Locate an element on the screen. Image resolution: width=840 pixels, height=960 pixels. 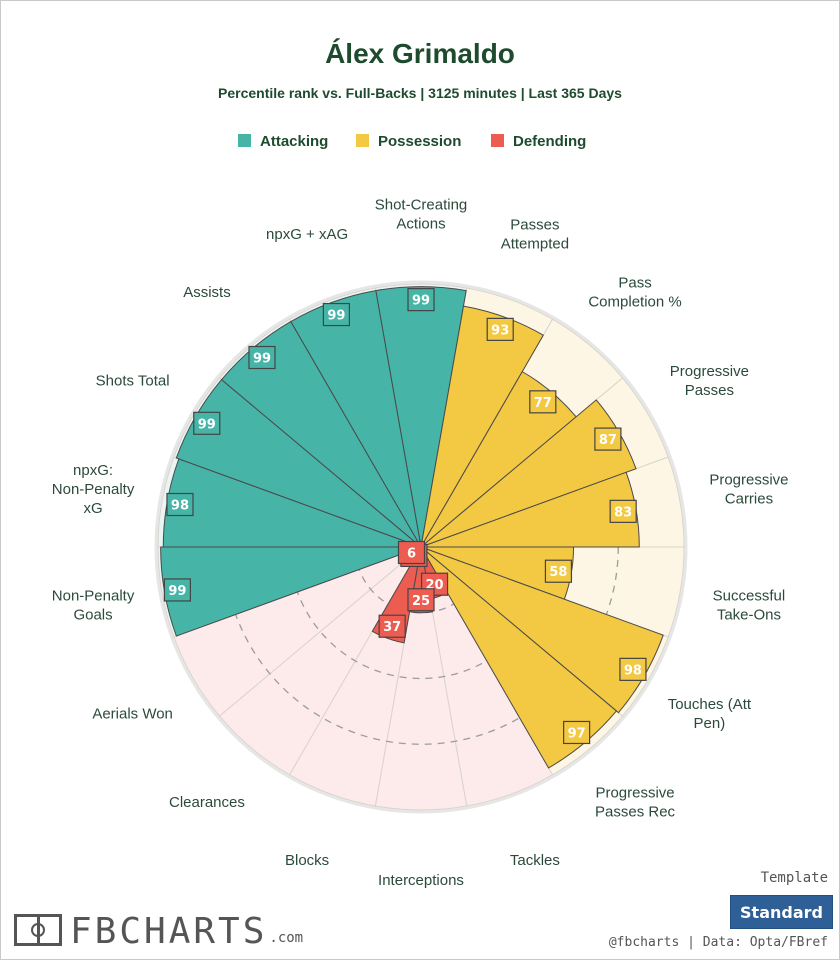
legend-label-defending: Defending is located at coordinates (549, 141).